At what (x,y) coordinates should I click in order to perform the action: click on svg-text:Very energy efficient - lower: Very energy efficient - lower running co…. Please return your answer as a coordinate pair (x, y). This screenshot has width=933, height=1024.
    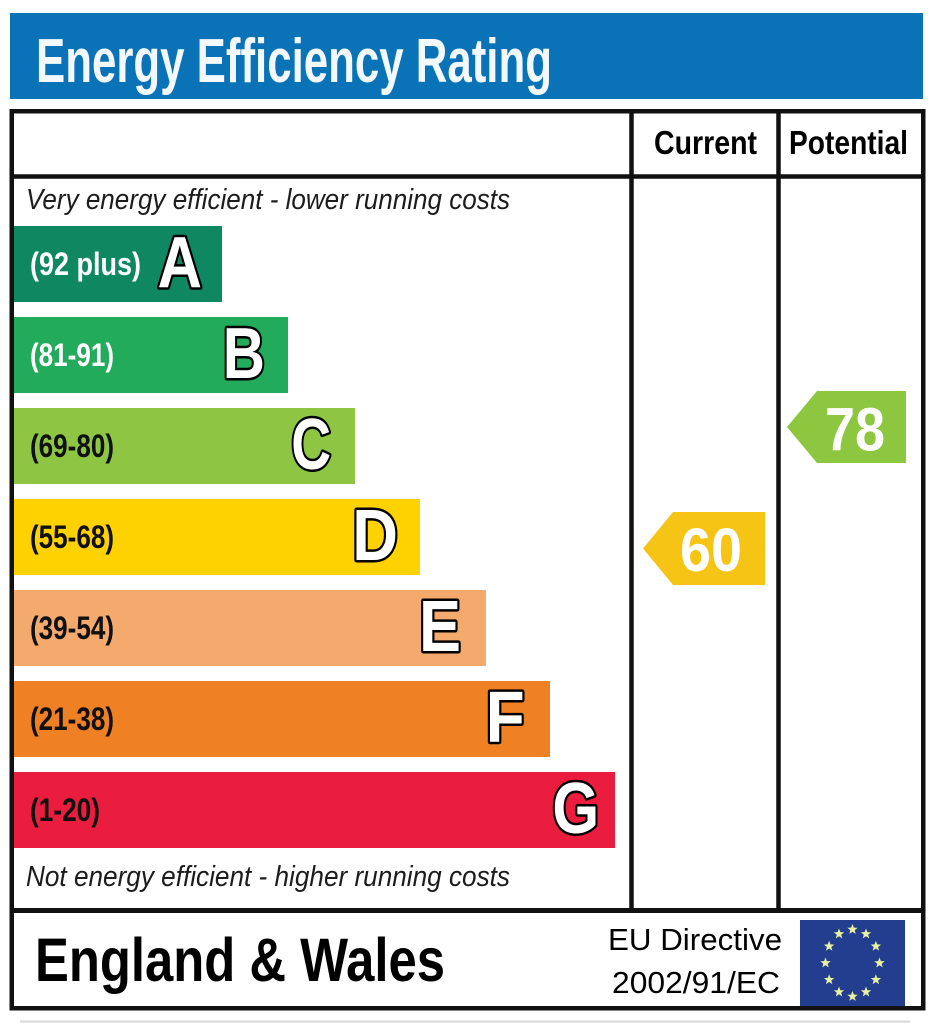
    Looking at the image, I should click on (268, 200).